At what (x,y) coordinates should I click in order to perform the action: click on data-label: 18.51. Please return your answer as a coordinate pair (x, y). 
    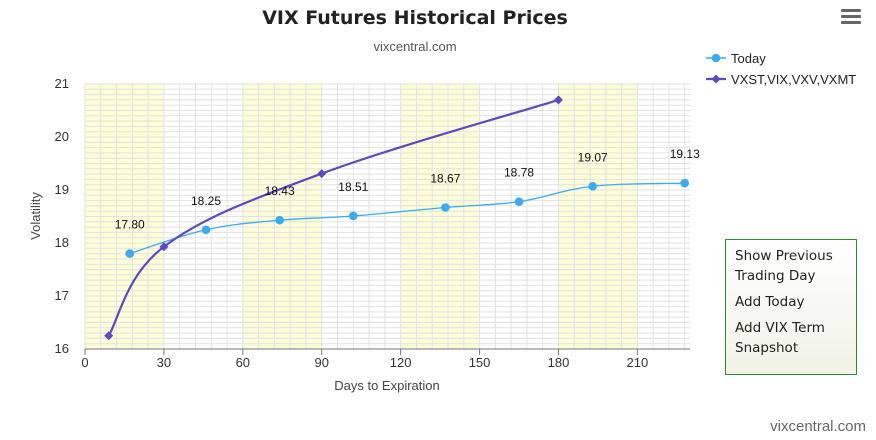
    Looking at the image, I should click on (353, 187).